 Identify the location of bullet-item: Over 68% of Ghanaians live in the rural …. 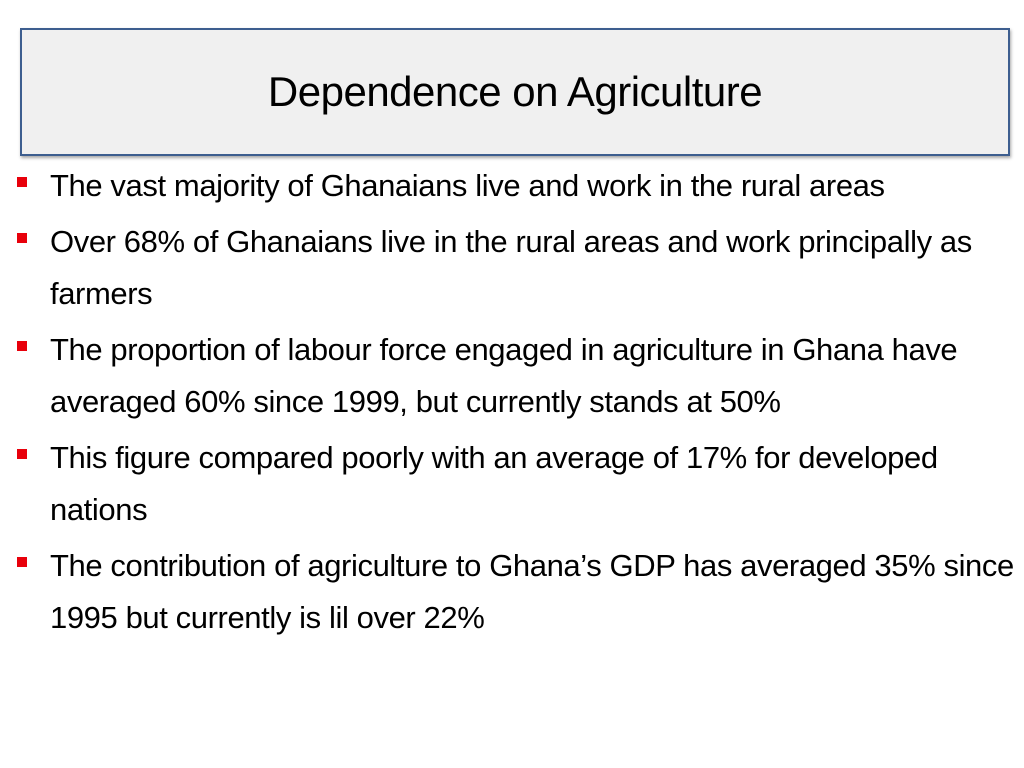
(514, 268).